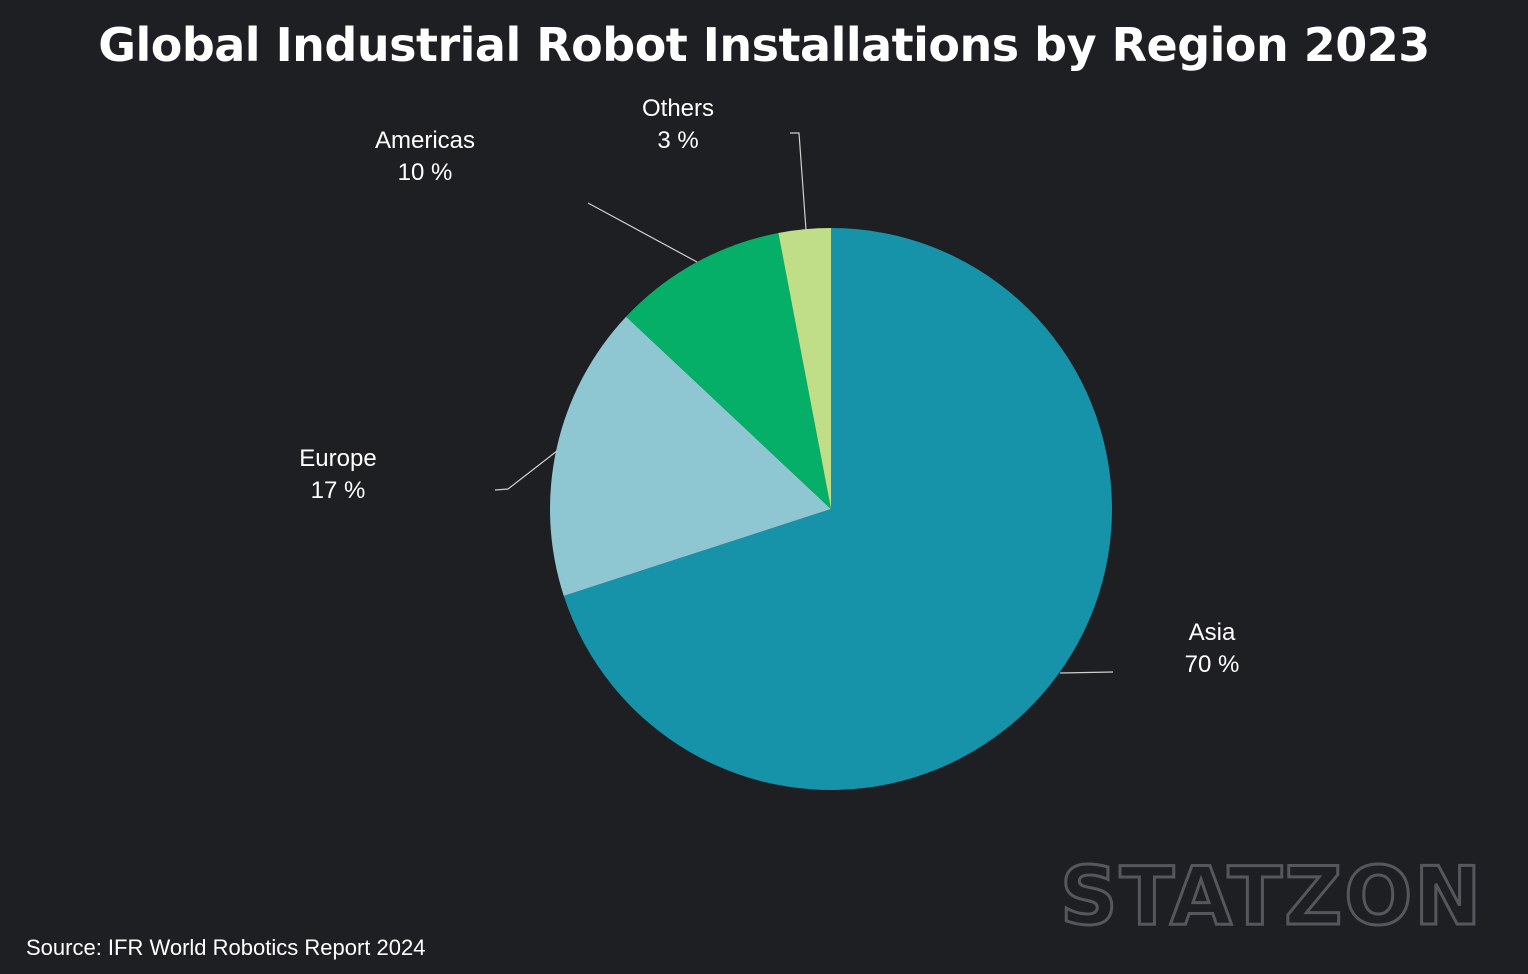 This screenshot has height=974, width=1528. What do you see at coordinates (642, 232) in the screenshot?
I see `leader-line-americas` at bounding box center [642, 232].